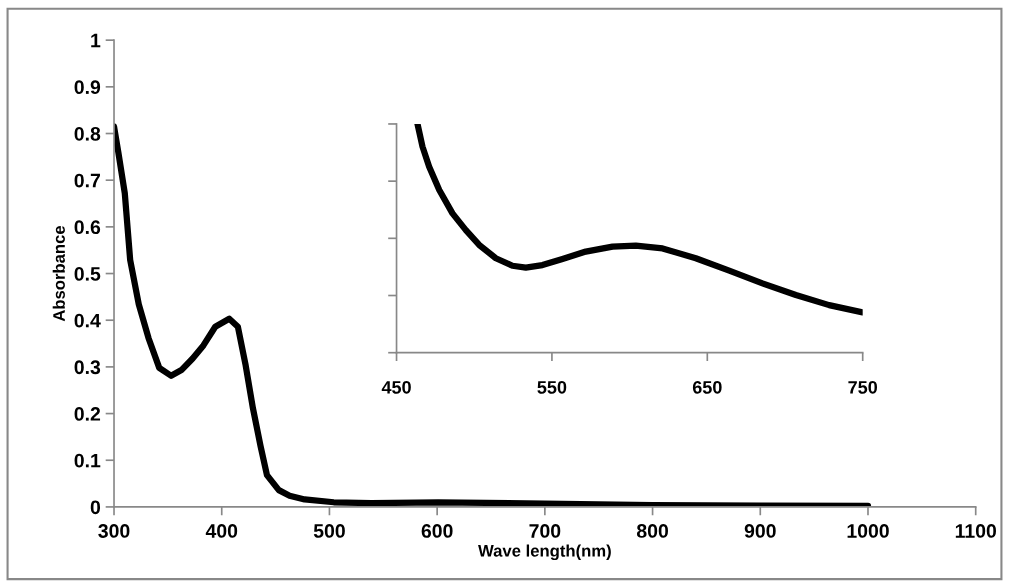 This screenshot has height=582, width=1009. What do you see at coordinates (114, 531) in the screenshot?
I see `x-tick-label: 300` at bounding box center [114, 531].